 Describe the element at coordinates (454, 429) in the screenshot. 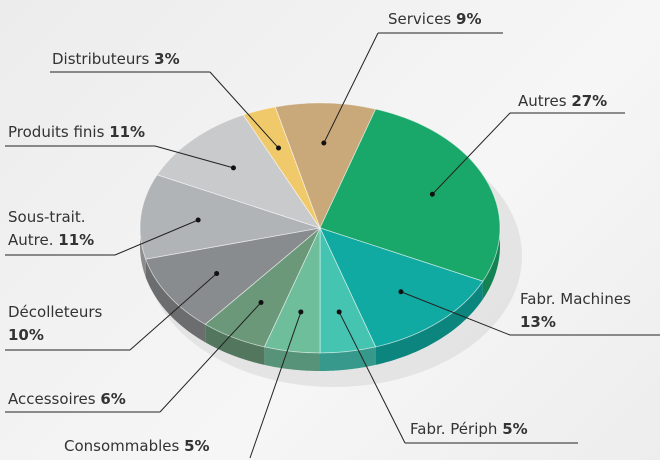

I see `category-name: Fabr. Périph` at that location.